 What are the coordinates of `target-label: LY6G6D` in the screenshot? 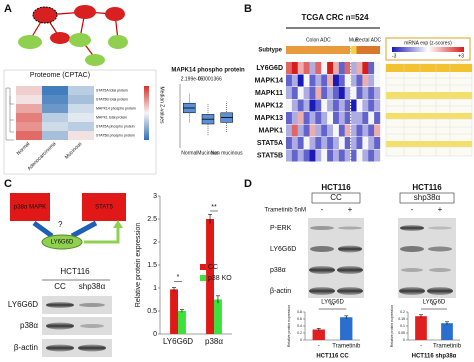 It's located at (62, 243).